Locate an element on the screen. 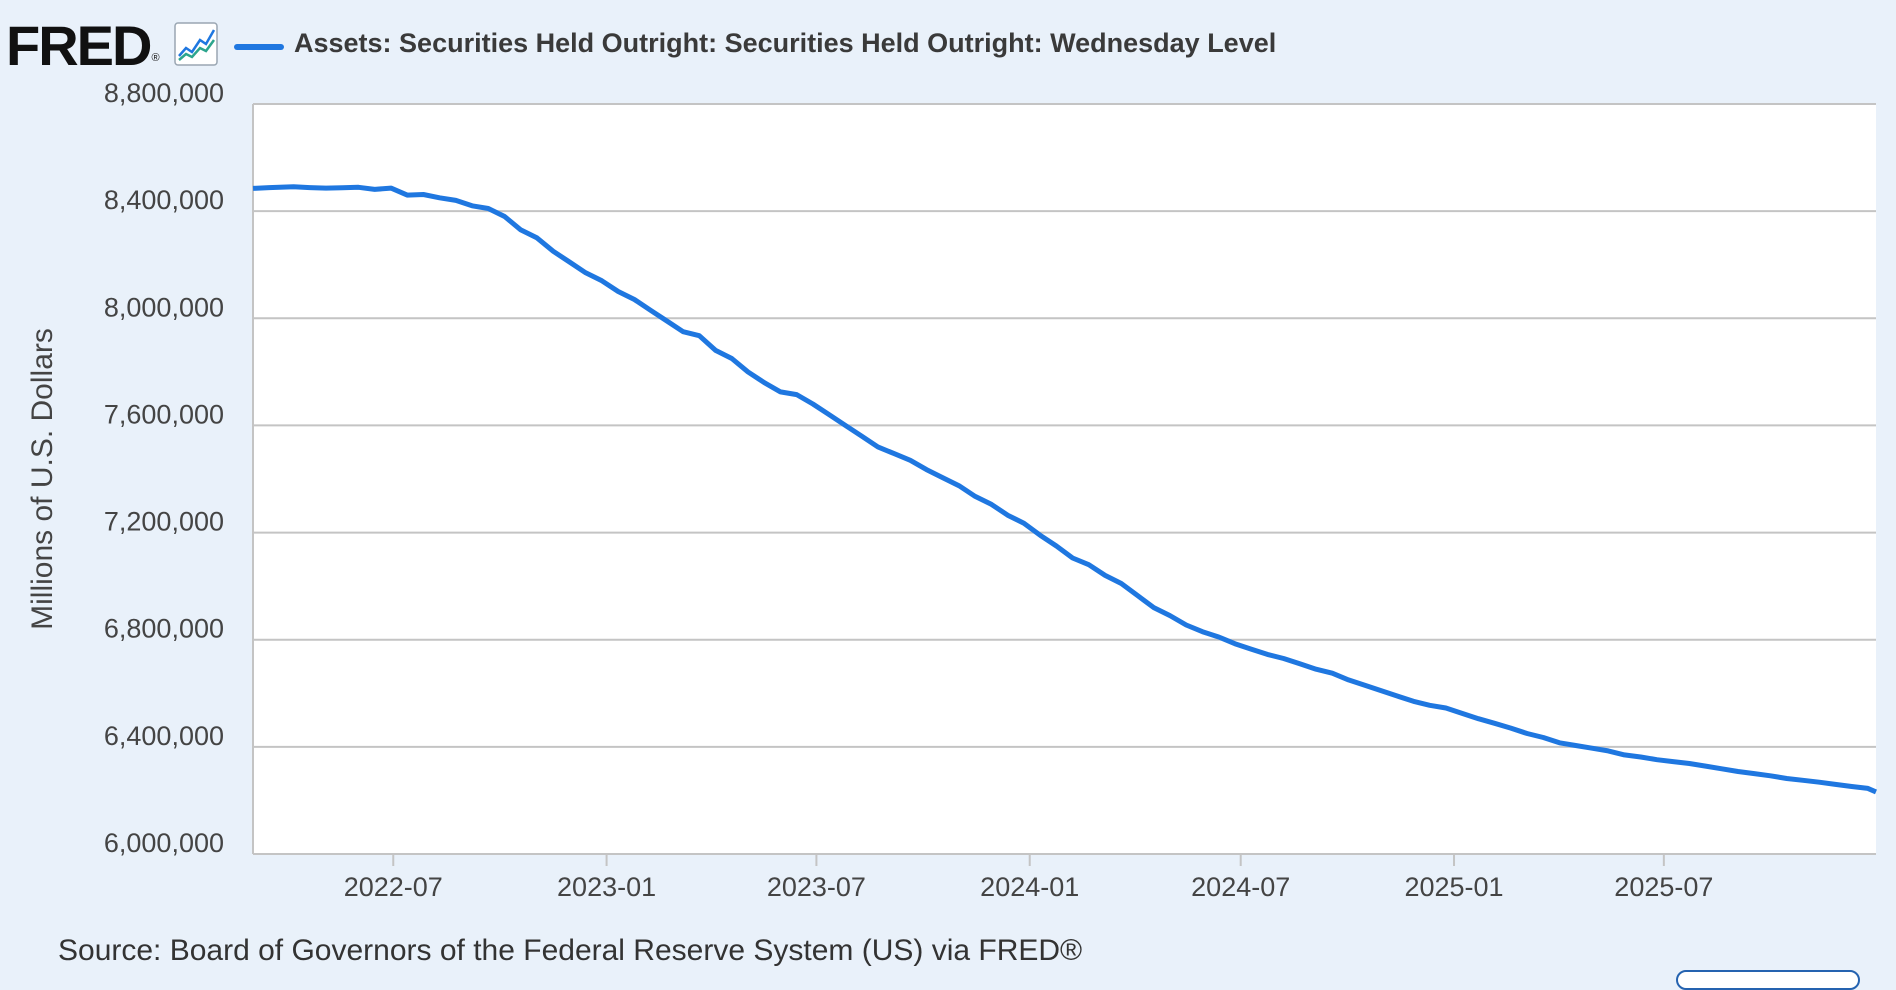 Image resolution: width=1896 pixels, height=990 pixels. x-tick-label: 2023-01 is located at coordinates (606, 887).